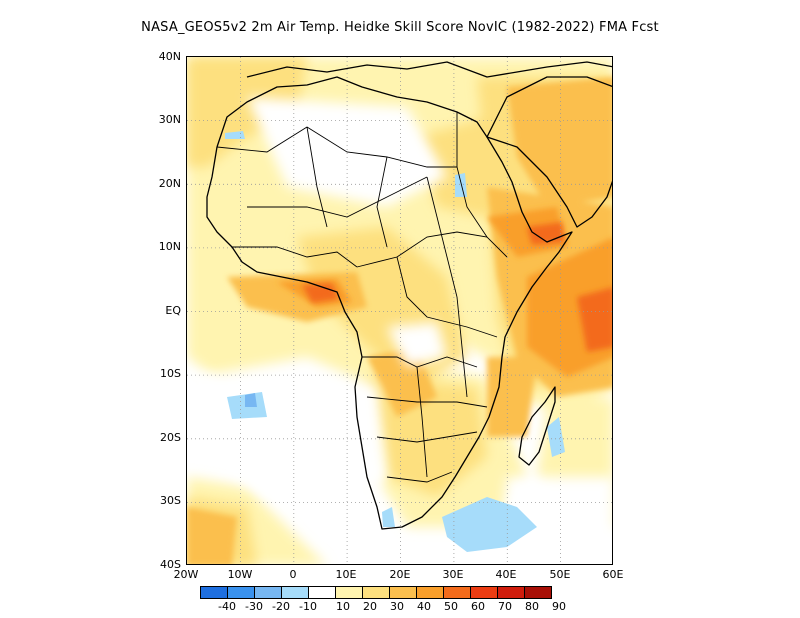 This screenshot has height=618, width=800. I want to click on field-orange-angola, so click(402, 382).